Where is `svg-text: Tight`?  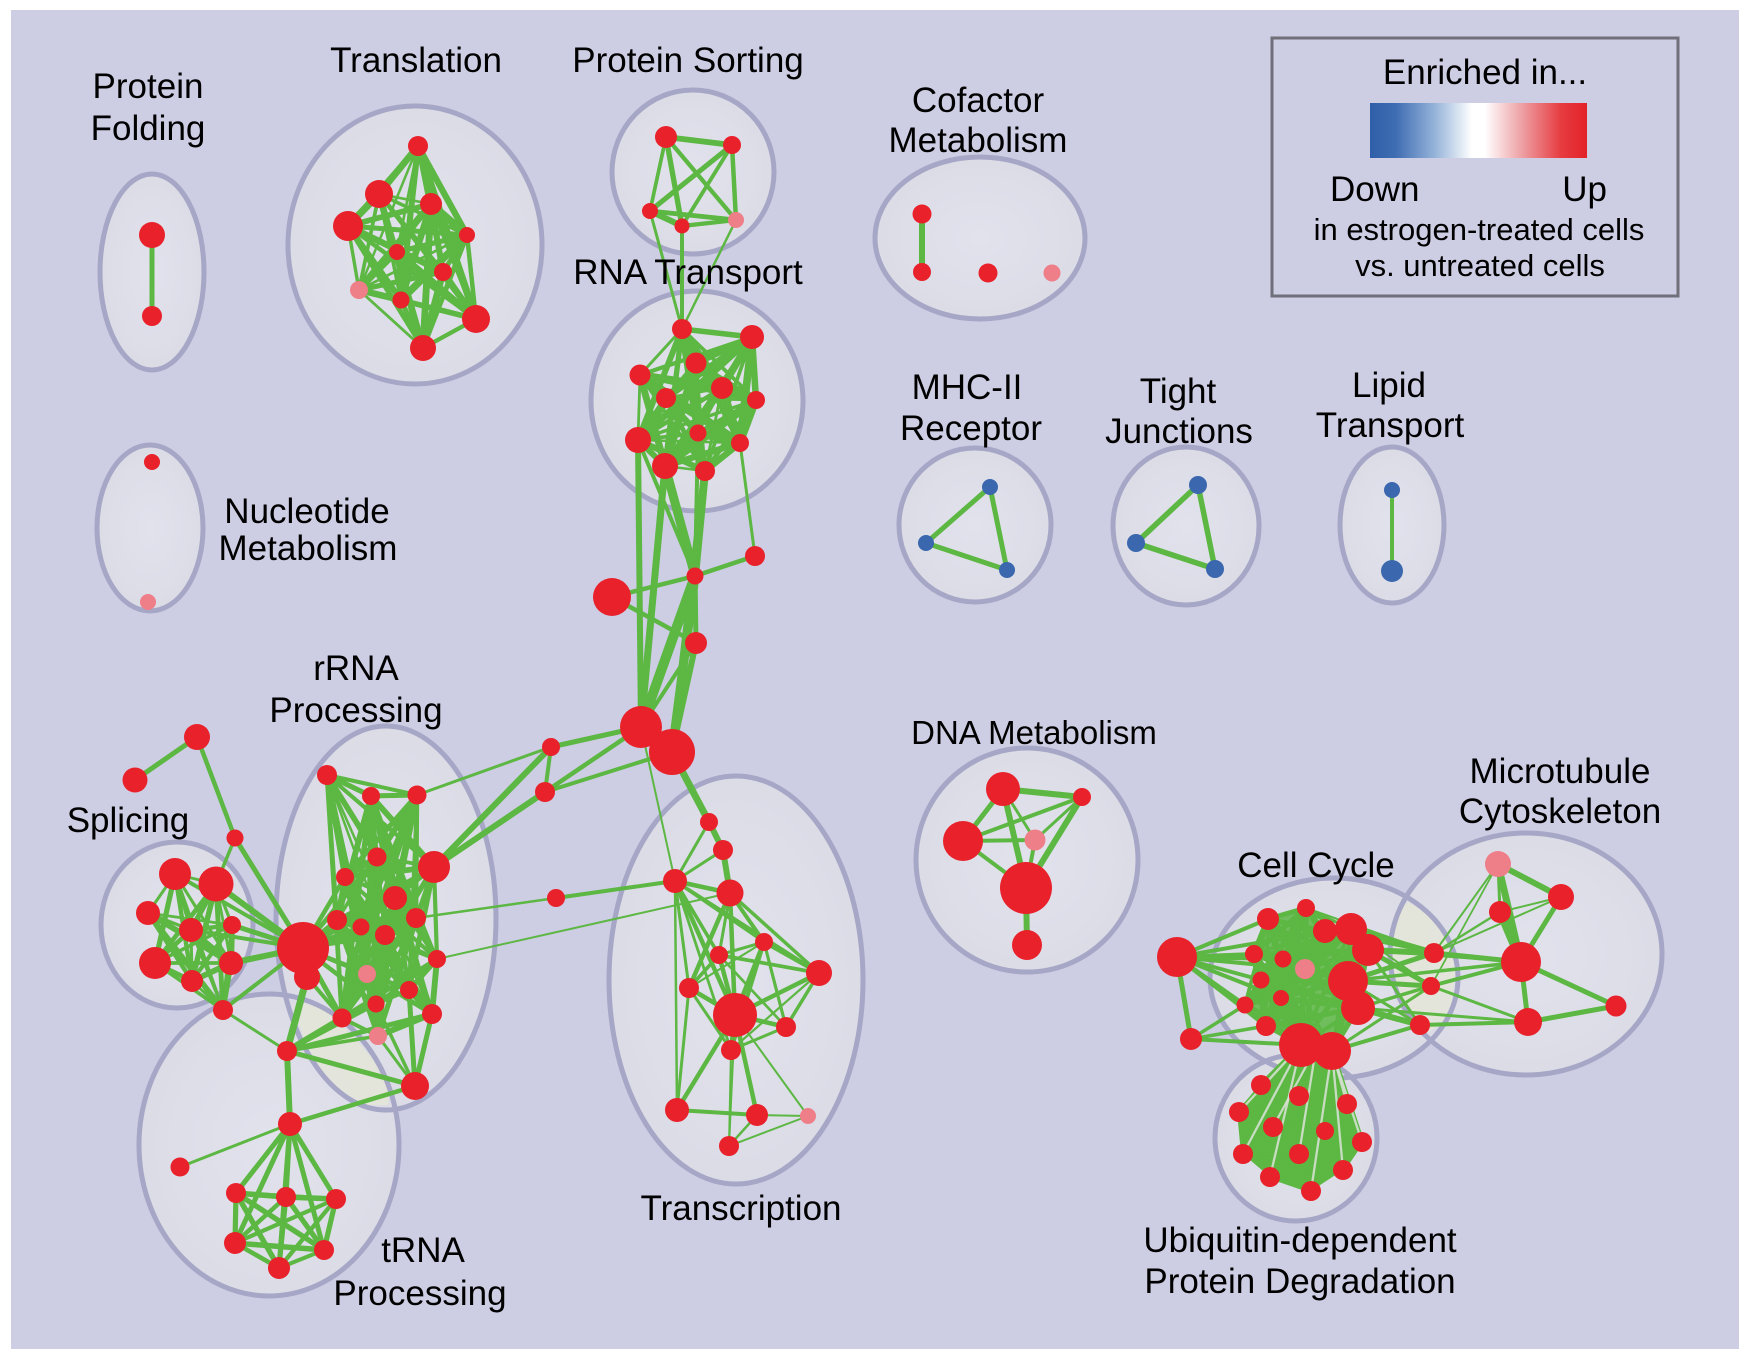 svg-text: Tight is located at coordinates (1178, 391).